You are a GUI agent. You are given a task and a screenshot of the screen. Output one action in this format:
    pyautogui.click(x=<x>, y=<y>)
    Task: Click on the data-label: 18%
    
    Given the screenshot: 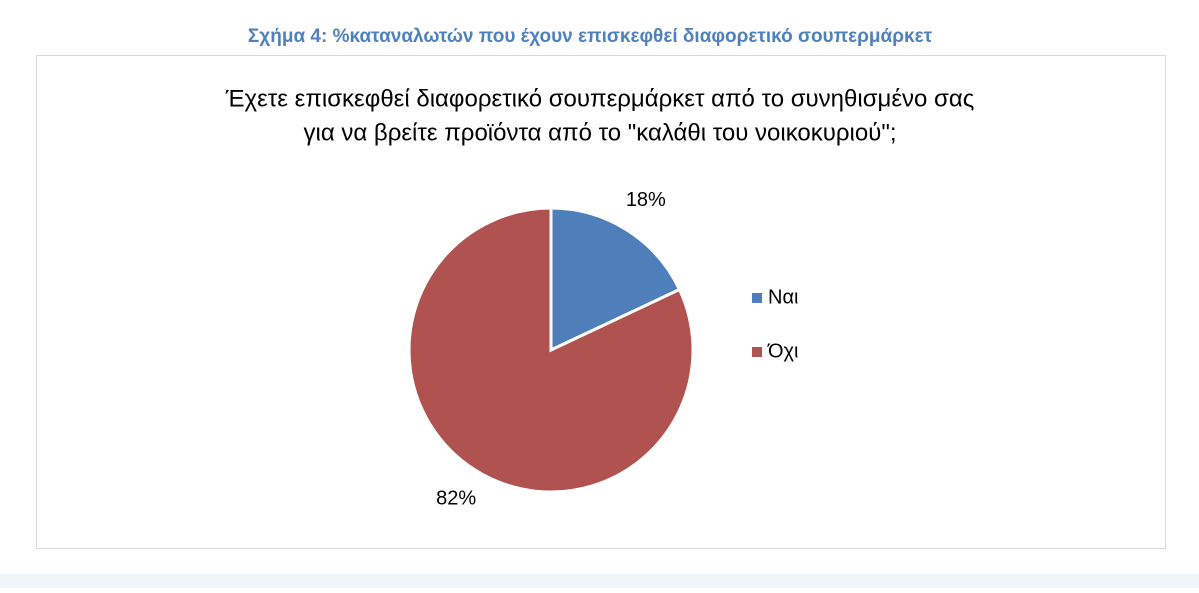 What is the action you would take?
    pyautogui.click(x=646, y=200)
    